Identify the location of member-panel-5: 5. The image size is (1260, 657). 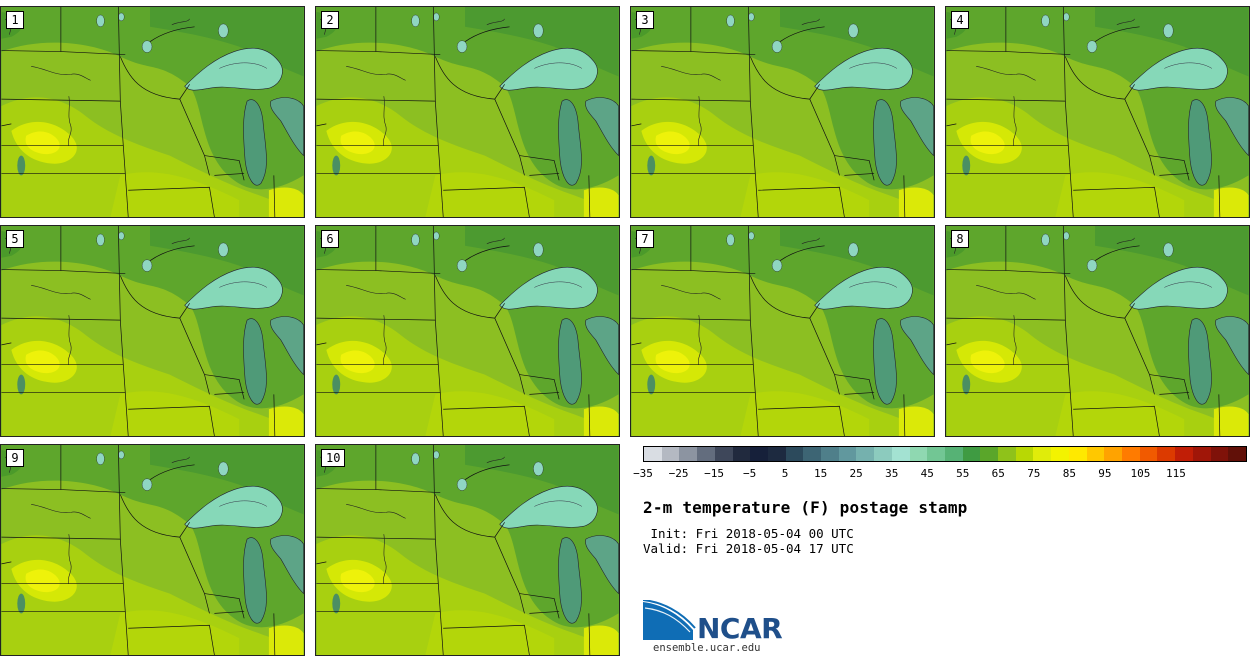
(152, 331).